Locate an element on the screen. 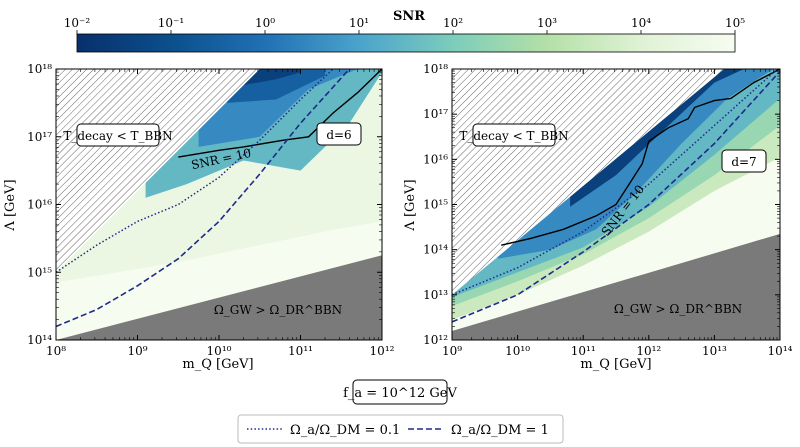  fa-label: f_a = 10^12 GeV is located at coordinates (400, 393).